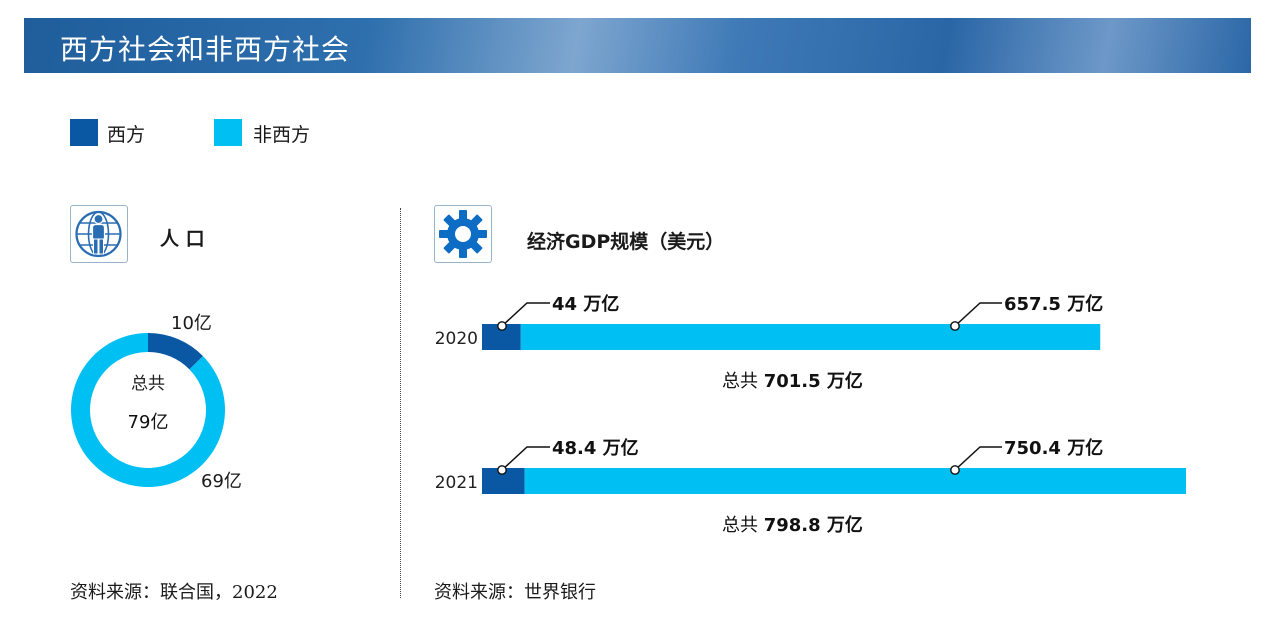 The image size is (1280, 617). What do you see at coordinates (792, 525) in the screenshot?
I see `total-label-2021: 总共 798.8 万亿` at bounding box center [792, 525].